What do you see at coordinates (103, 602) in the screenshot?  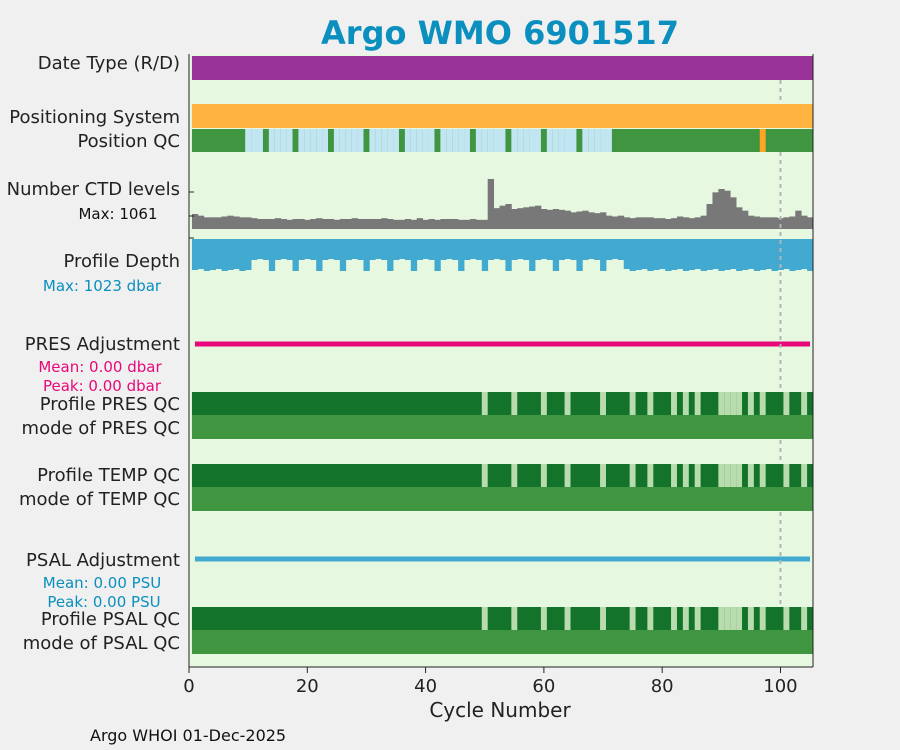 I see `psal-peak-annotation: Peak: 0.00 PSU` at bounding box center [103, 602].